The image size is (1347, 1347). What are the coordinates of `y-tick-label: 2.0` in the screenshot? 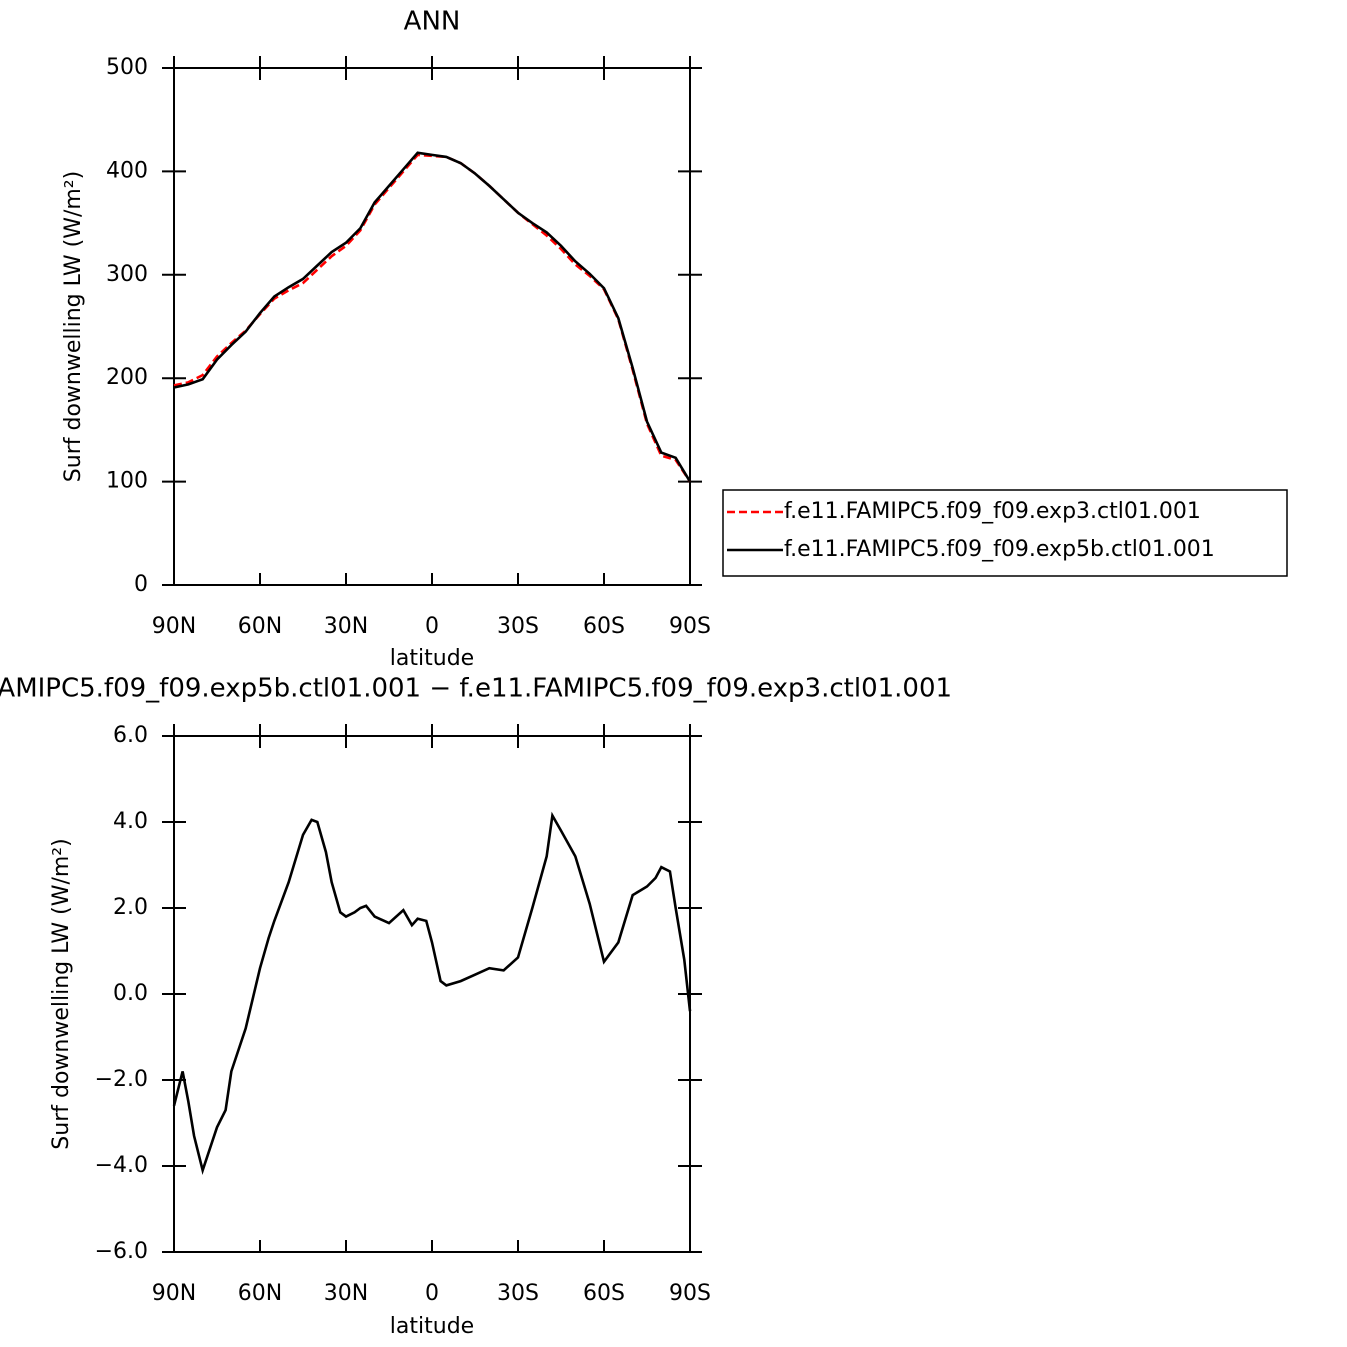 It's located at (130, 907).